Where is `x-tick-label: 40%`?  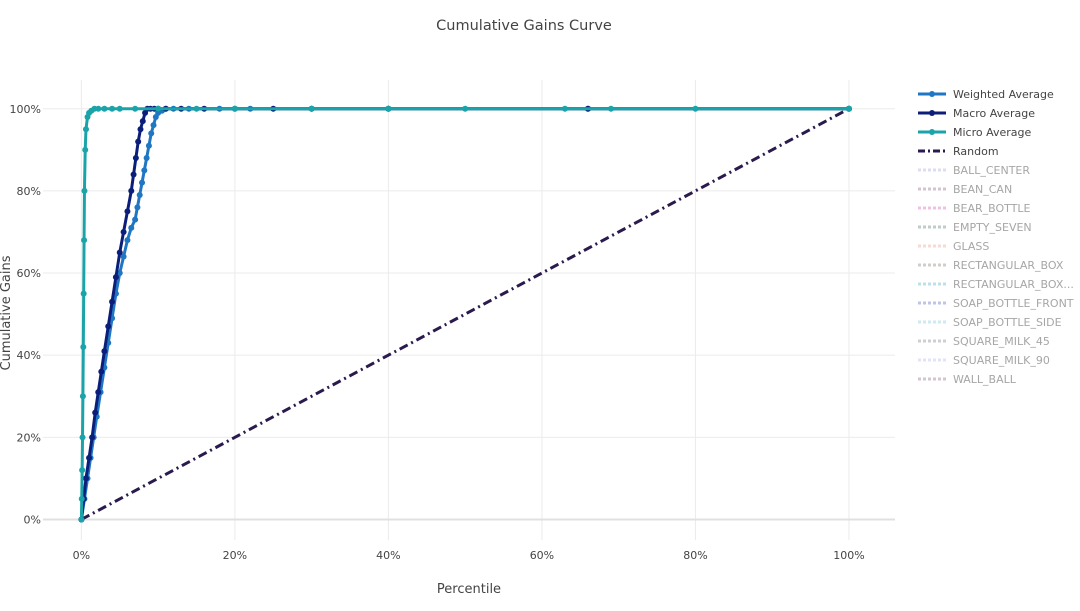
x-tick-label: 40% is located at coordinates (388, 555).